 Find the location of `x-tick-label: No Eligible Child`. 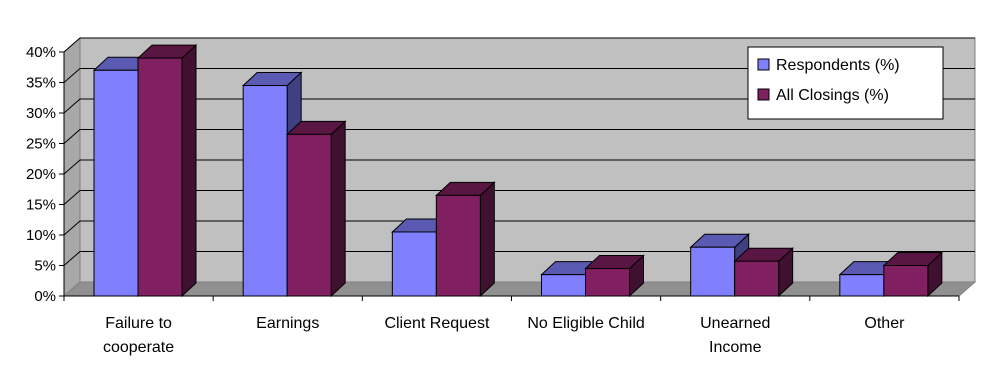

x-tick-label: No Eligible Child is located at coordinates (585, 323).